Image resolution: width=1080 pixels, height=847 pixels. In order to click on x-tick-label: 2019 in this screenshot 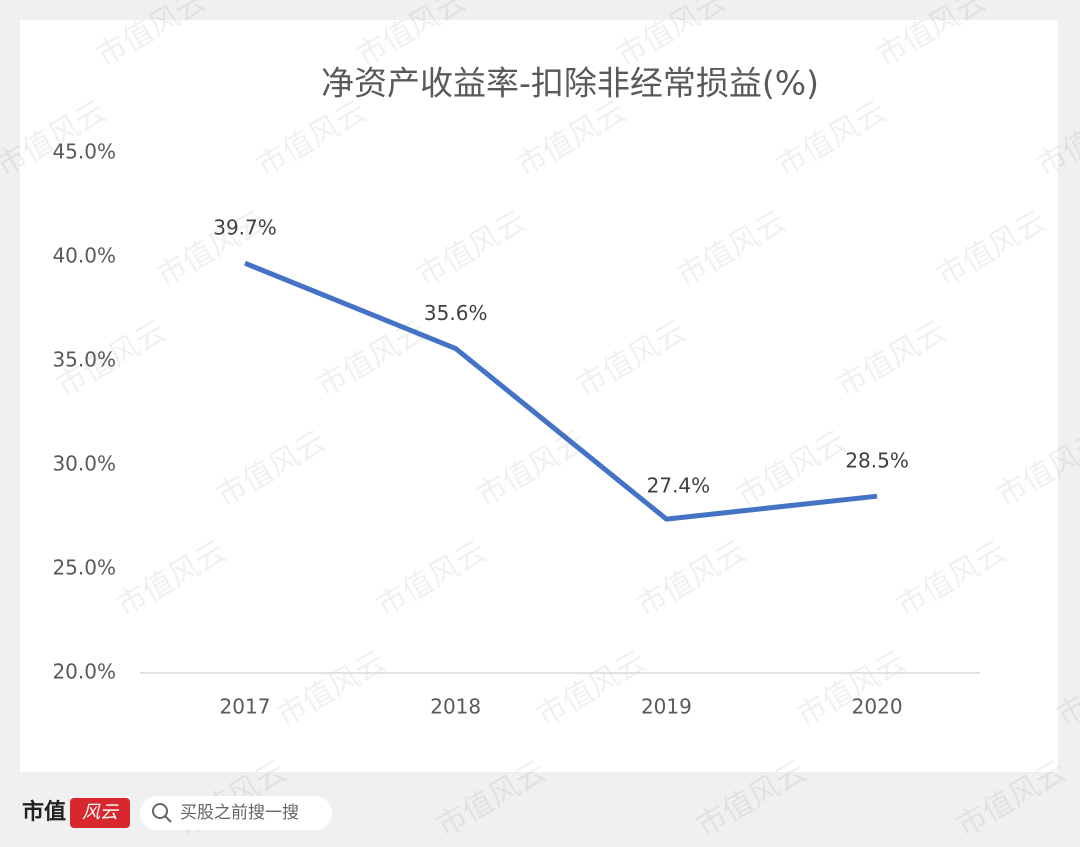, I will do `click(666, 707)`.